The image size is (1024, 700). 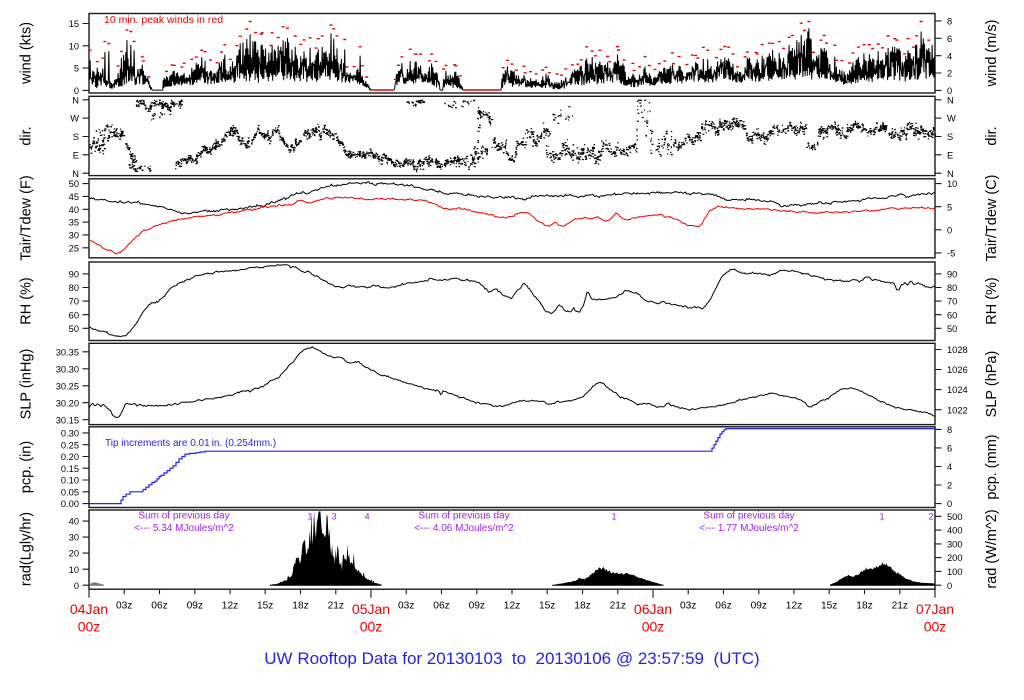 I want to click on svg-text: 4, so click(x=949, y=467).